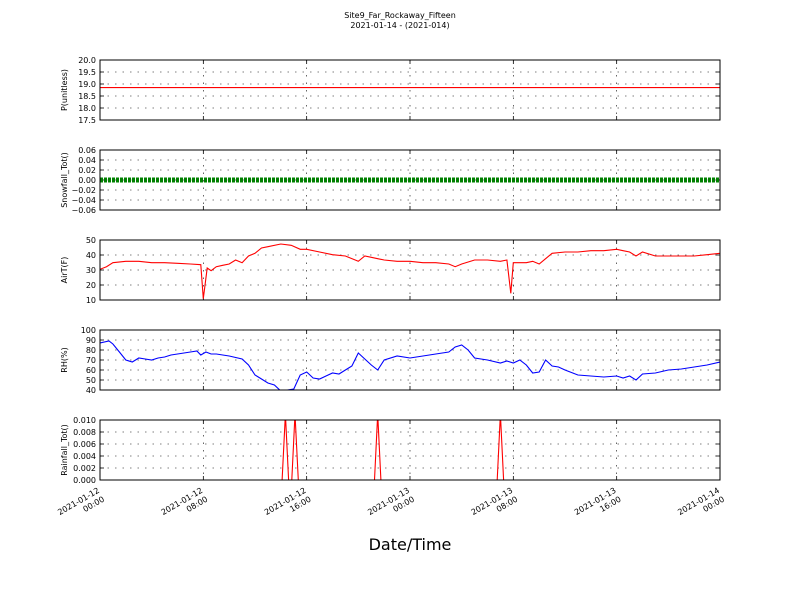  What do you see at coordinates (87, 120) in the screenshot?
I see `y-tick-label: 17.5` at bounding box center [87, 120].